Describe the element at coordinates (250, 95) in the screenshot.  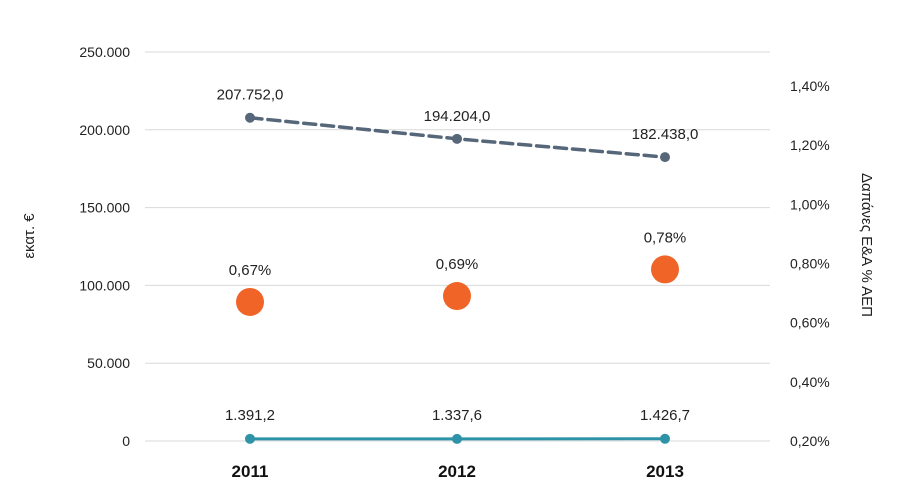
I see `data-label-0: 207.752,0` at that location.